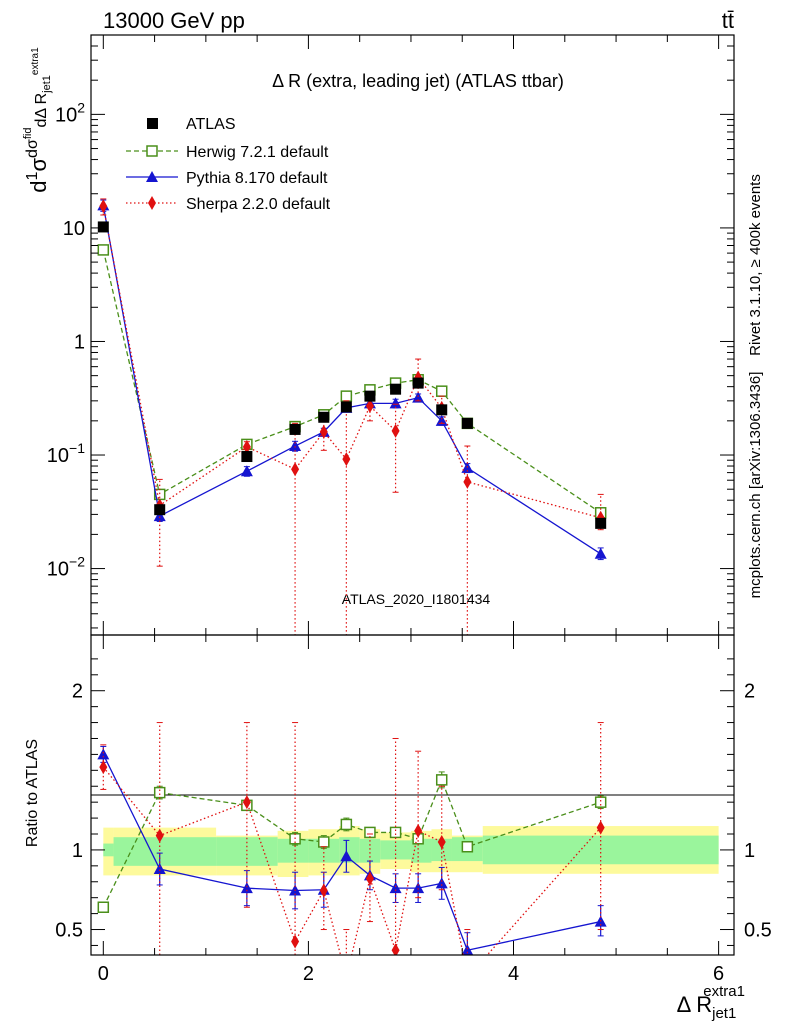 The height and width of the screenshot is (1024, 786). Describe the element at coordinates (749, 692) in the screenshot. I see `ratio-y-tick-label-right: 2` at that location.